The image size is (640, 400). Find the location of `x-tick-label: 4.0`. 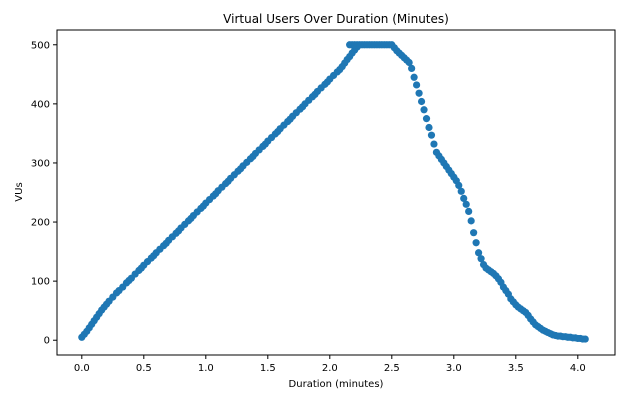

x-tick-label: 4.0 is located at coordinates (578, 368).